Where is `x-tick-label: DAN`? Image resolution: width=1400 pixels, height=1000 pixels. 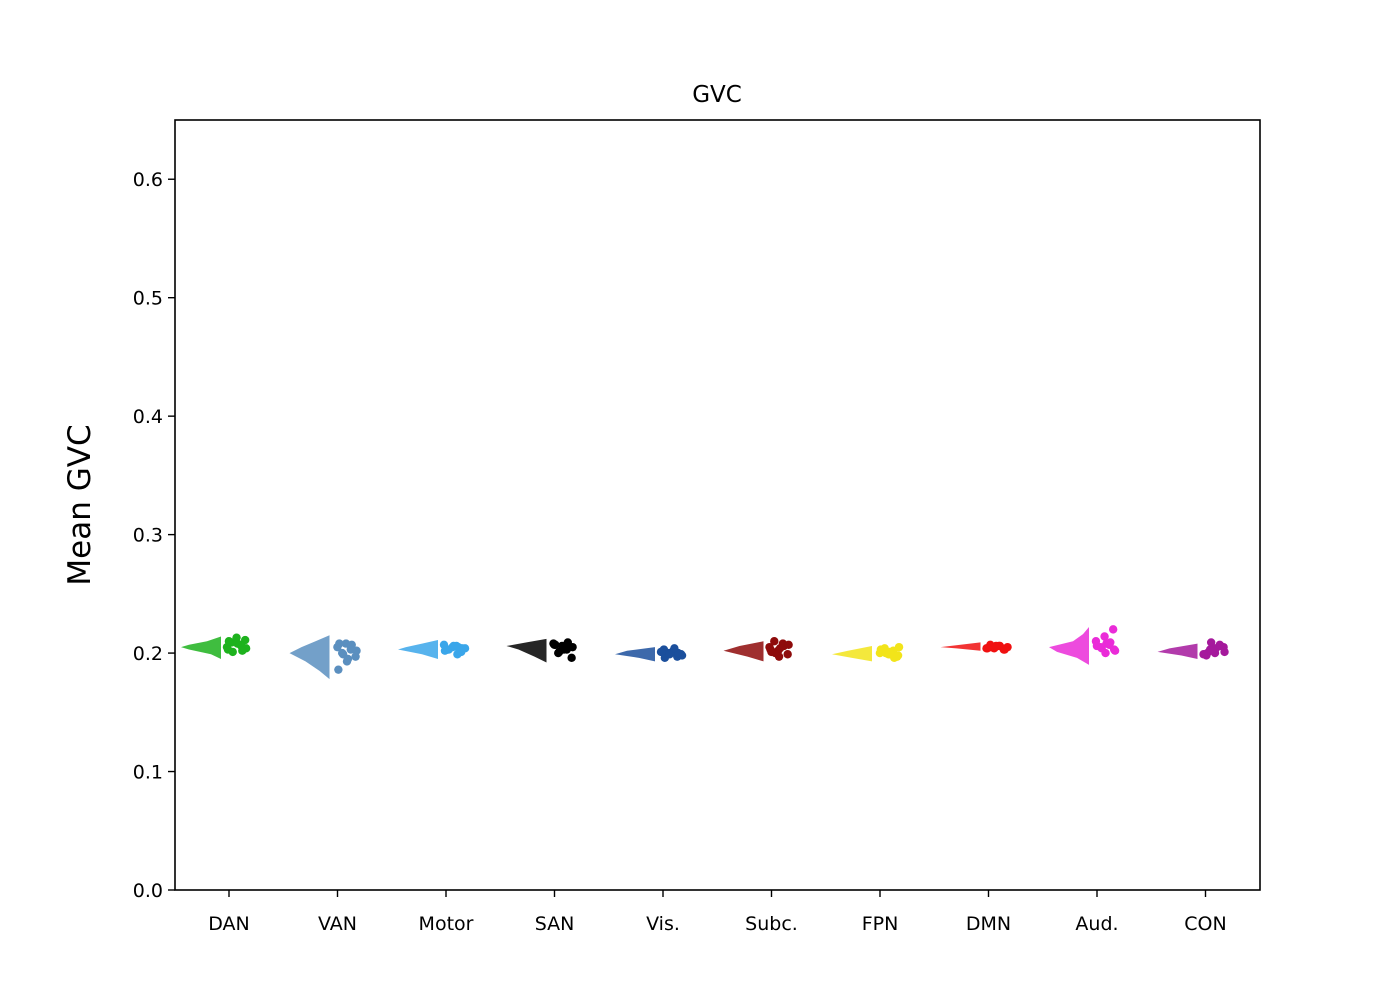 x-tick-label: DAN is located at coordinates (229, 924).